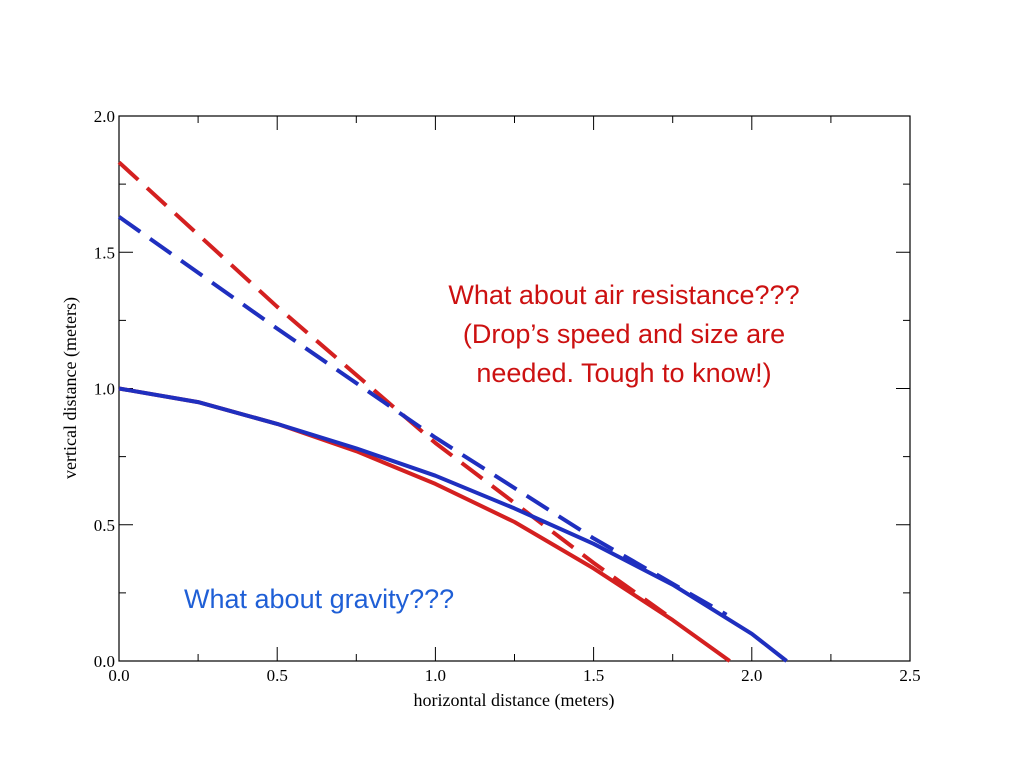  What do you see at coordinates (104, 252) in the screenshot?
I see `y-tick-label: 1.5` at bounding box center [104, 252].